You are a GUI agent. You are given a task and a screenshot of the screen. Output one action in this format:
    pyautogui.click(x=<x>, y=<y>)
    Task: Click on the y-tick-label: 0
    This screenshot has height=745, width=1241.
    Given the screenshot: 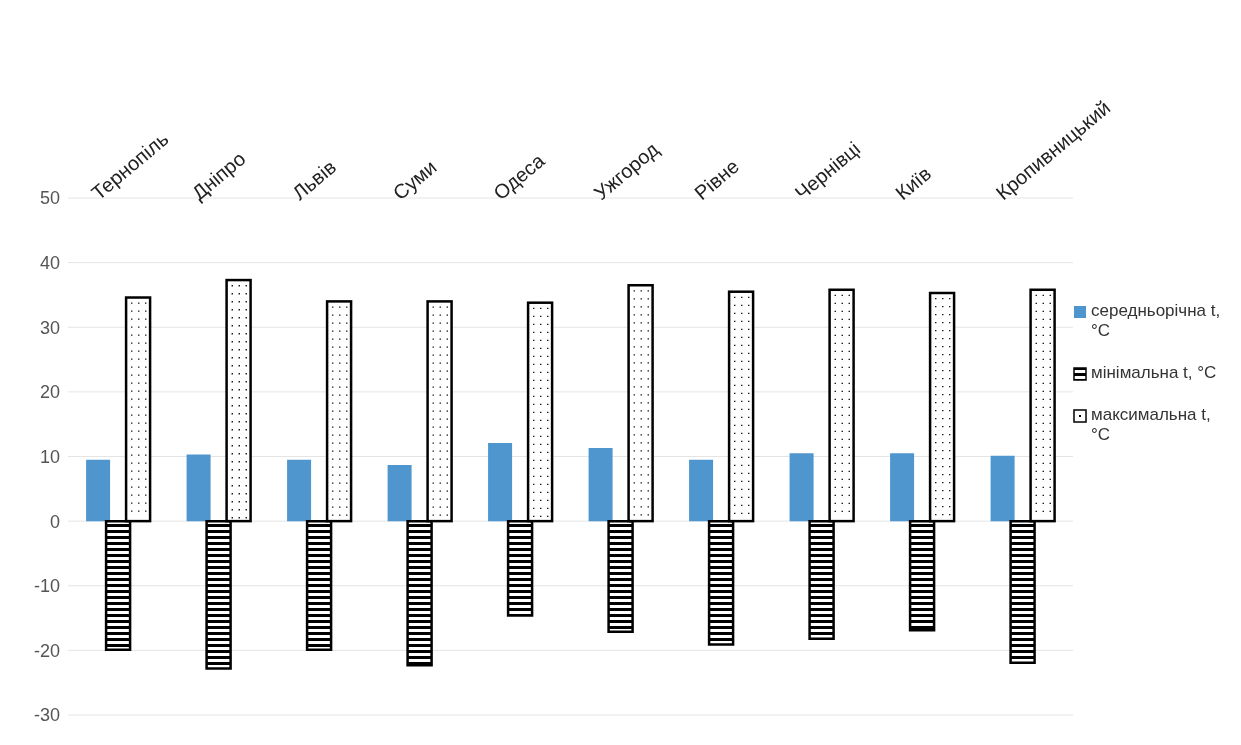 What is the action you would take?
    pyautogui.click(x=54, y=521)
    